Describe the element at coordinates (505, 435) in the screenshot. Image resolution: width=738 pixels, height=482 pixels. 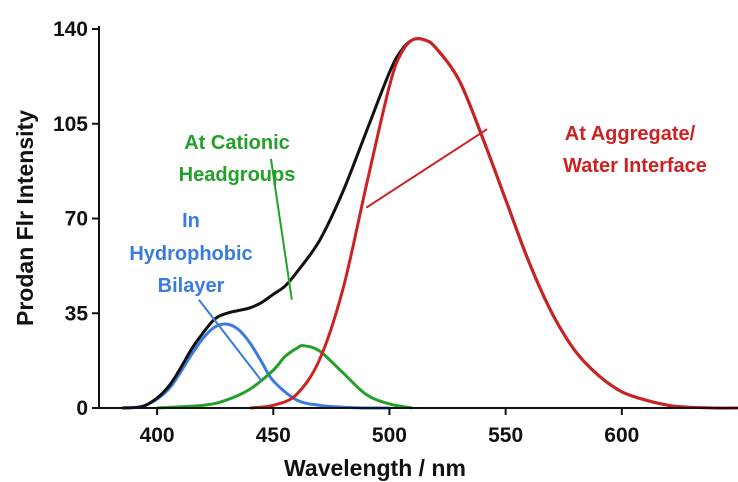
I see `x-tick-label: 550` at that location.